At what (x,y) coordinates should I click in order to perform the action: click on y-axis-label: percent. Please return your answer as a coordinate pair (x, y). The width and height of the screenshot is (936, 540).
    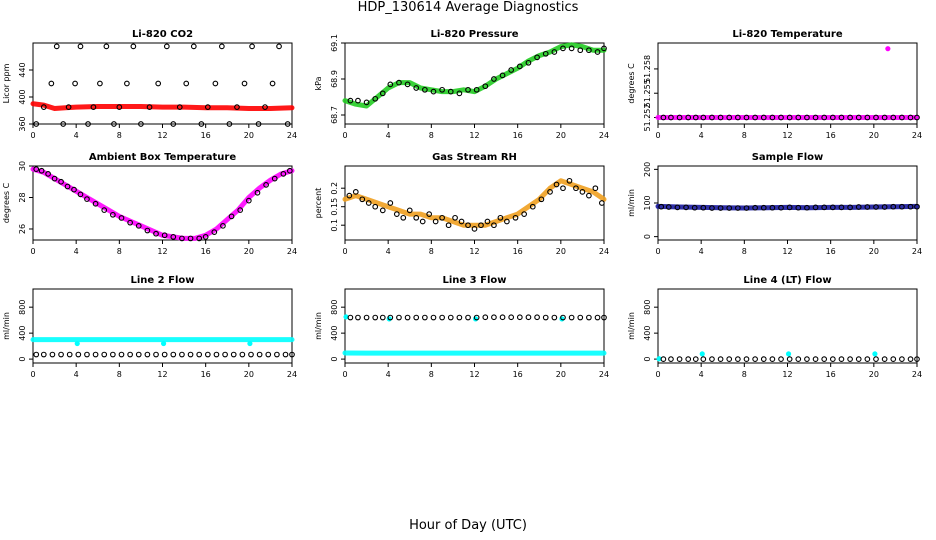
    Looking at the image, I should click on (318, 203).